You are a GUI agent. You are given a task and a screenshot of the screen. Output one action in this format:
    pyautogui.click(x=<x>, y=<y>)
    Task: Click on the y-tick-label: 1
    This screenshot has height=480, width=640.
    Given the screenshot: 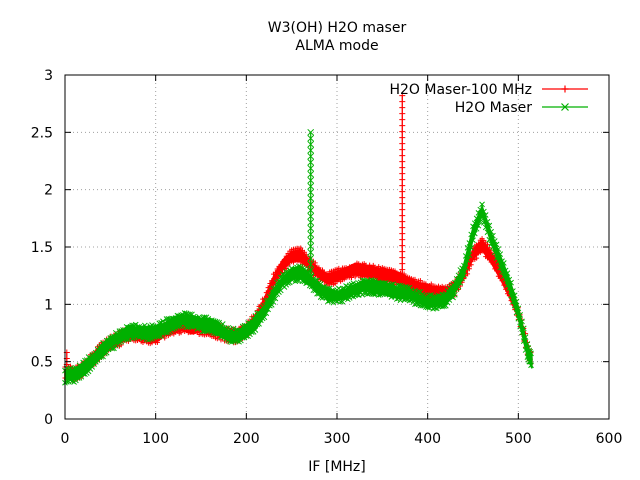 What is the action you would take?
    pyautogui.click(x=48, y=305)
    